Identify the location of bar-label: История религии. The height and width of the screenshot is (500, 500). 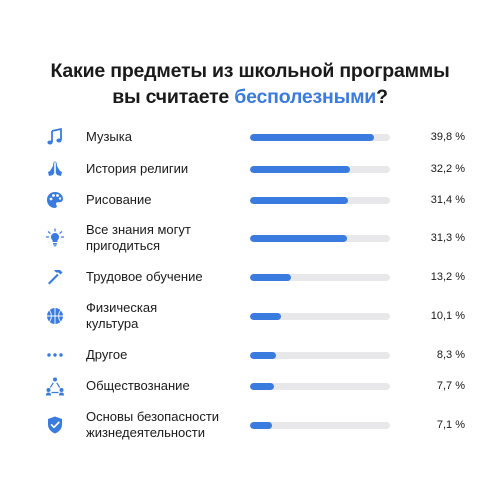
(161, 169).